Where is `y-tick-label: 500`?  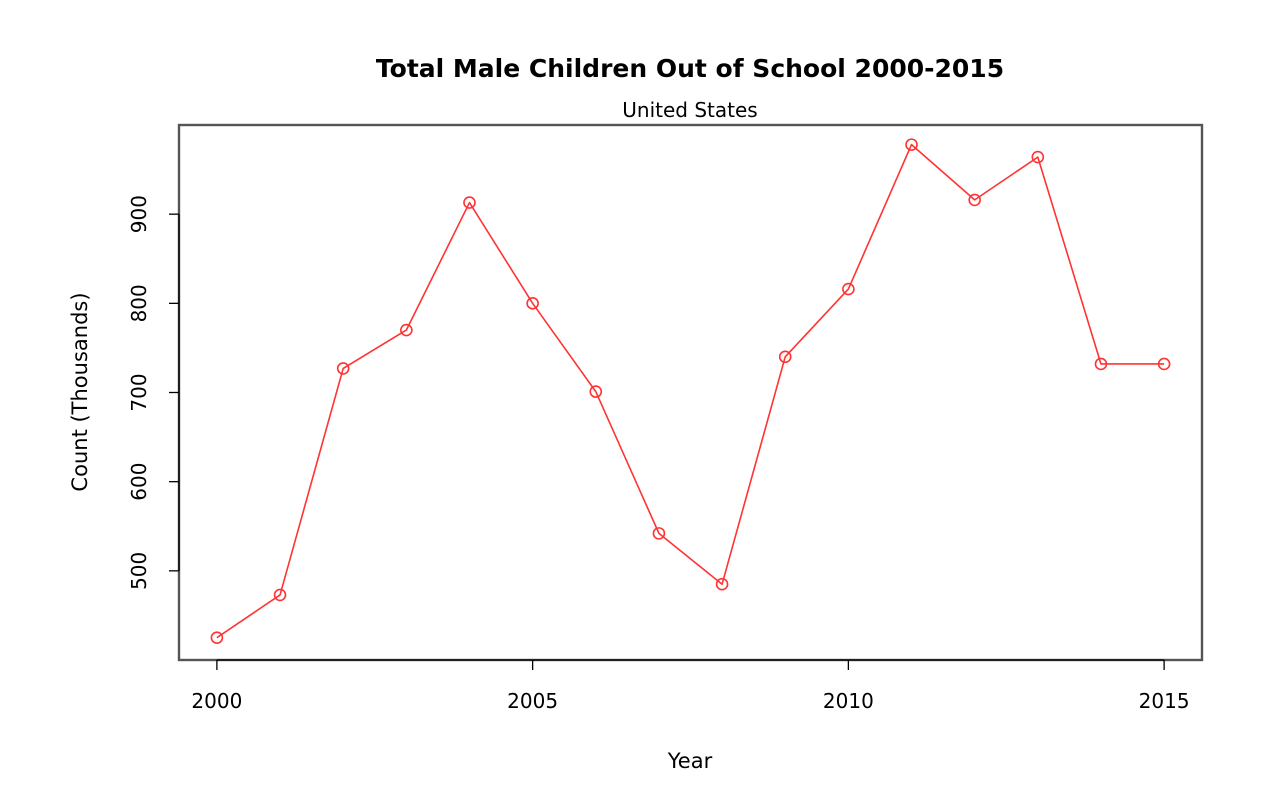
y-tick-label: 500 is located at coordinates (139, 571).